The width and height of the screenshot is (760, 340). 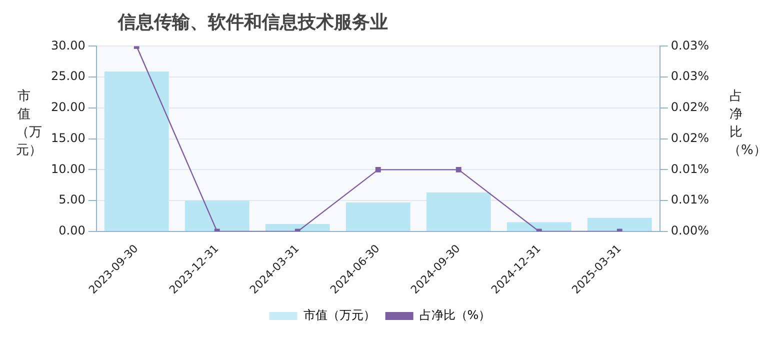 I want to click on y-tick-label: 0.00, so click(x=72, y=231).